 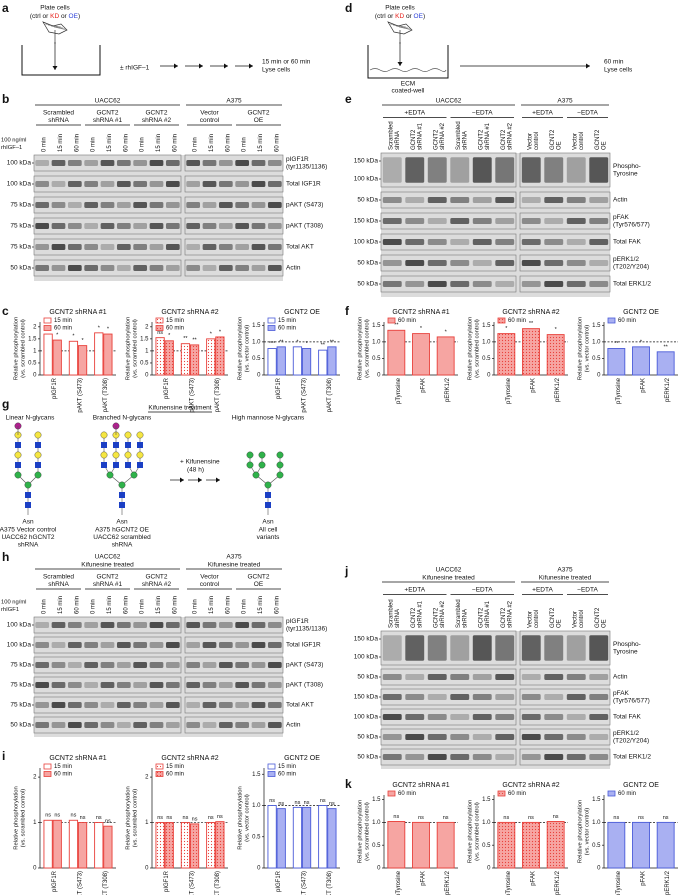 I want to click on x-tick-label: pAKT (S473), so click(x=81, y=883).